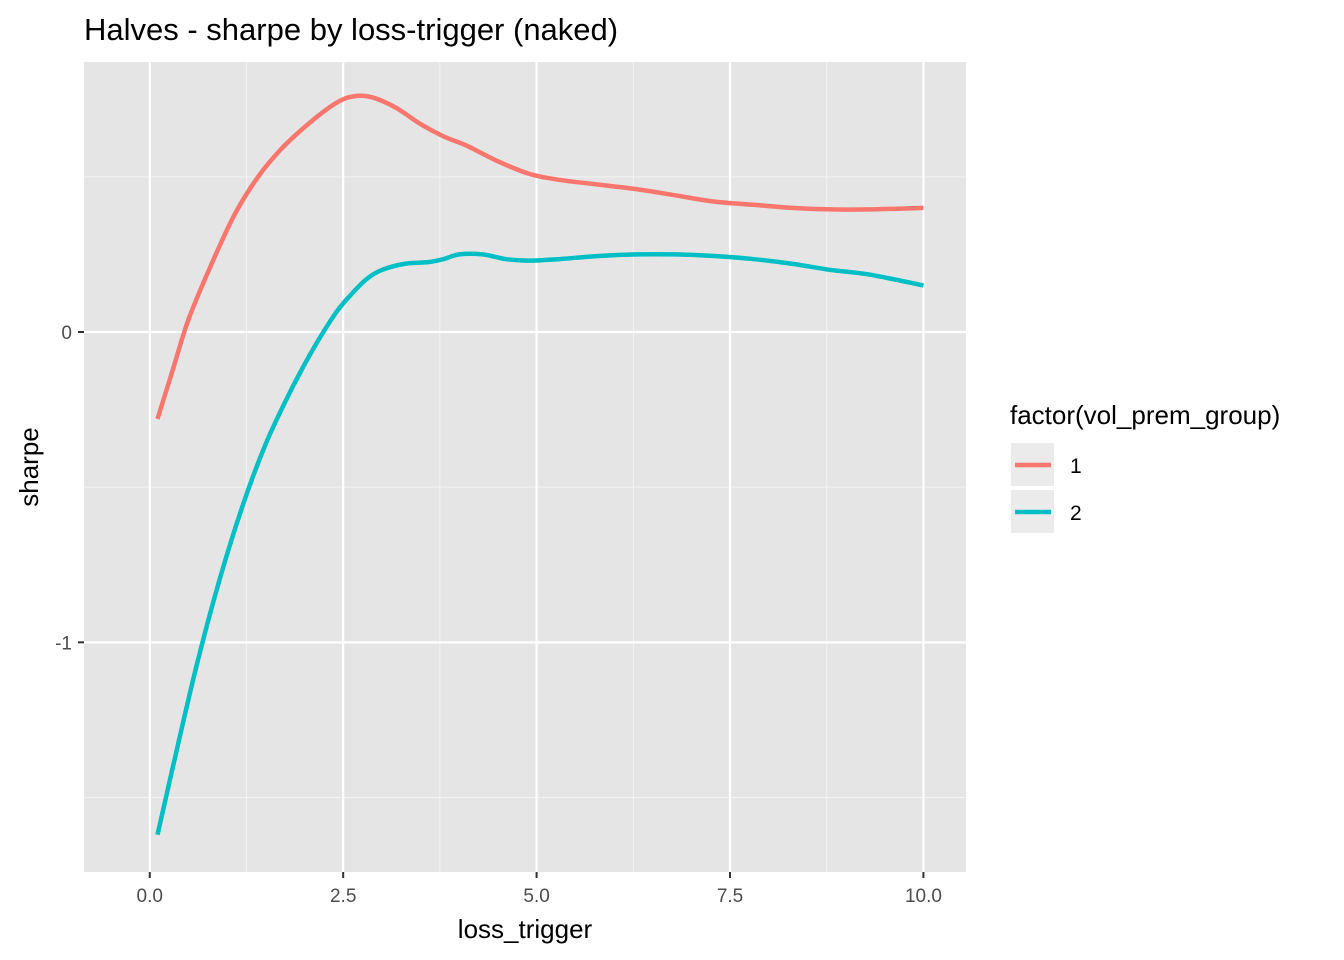  What do you see at coordinates (536, 896) in the screenshot?
I see `x-tick-label: 5.0` at bounding box center [536, 896].